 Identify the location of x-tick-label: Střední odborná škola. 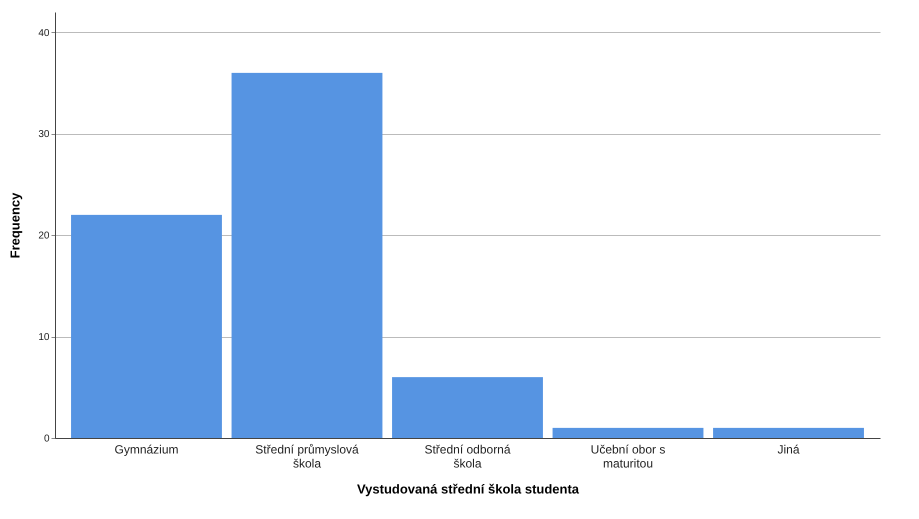
(467, 456).